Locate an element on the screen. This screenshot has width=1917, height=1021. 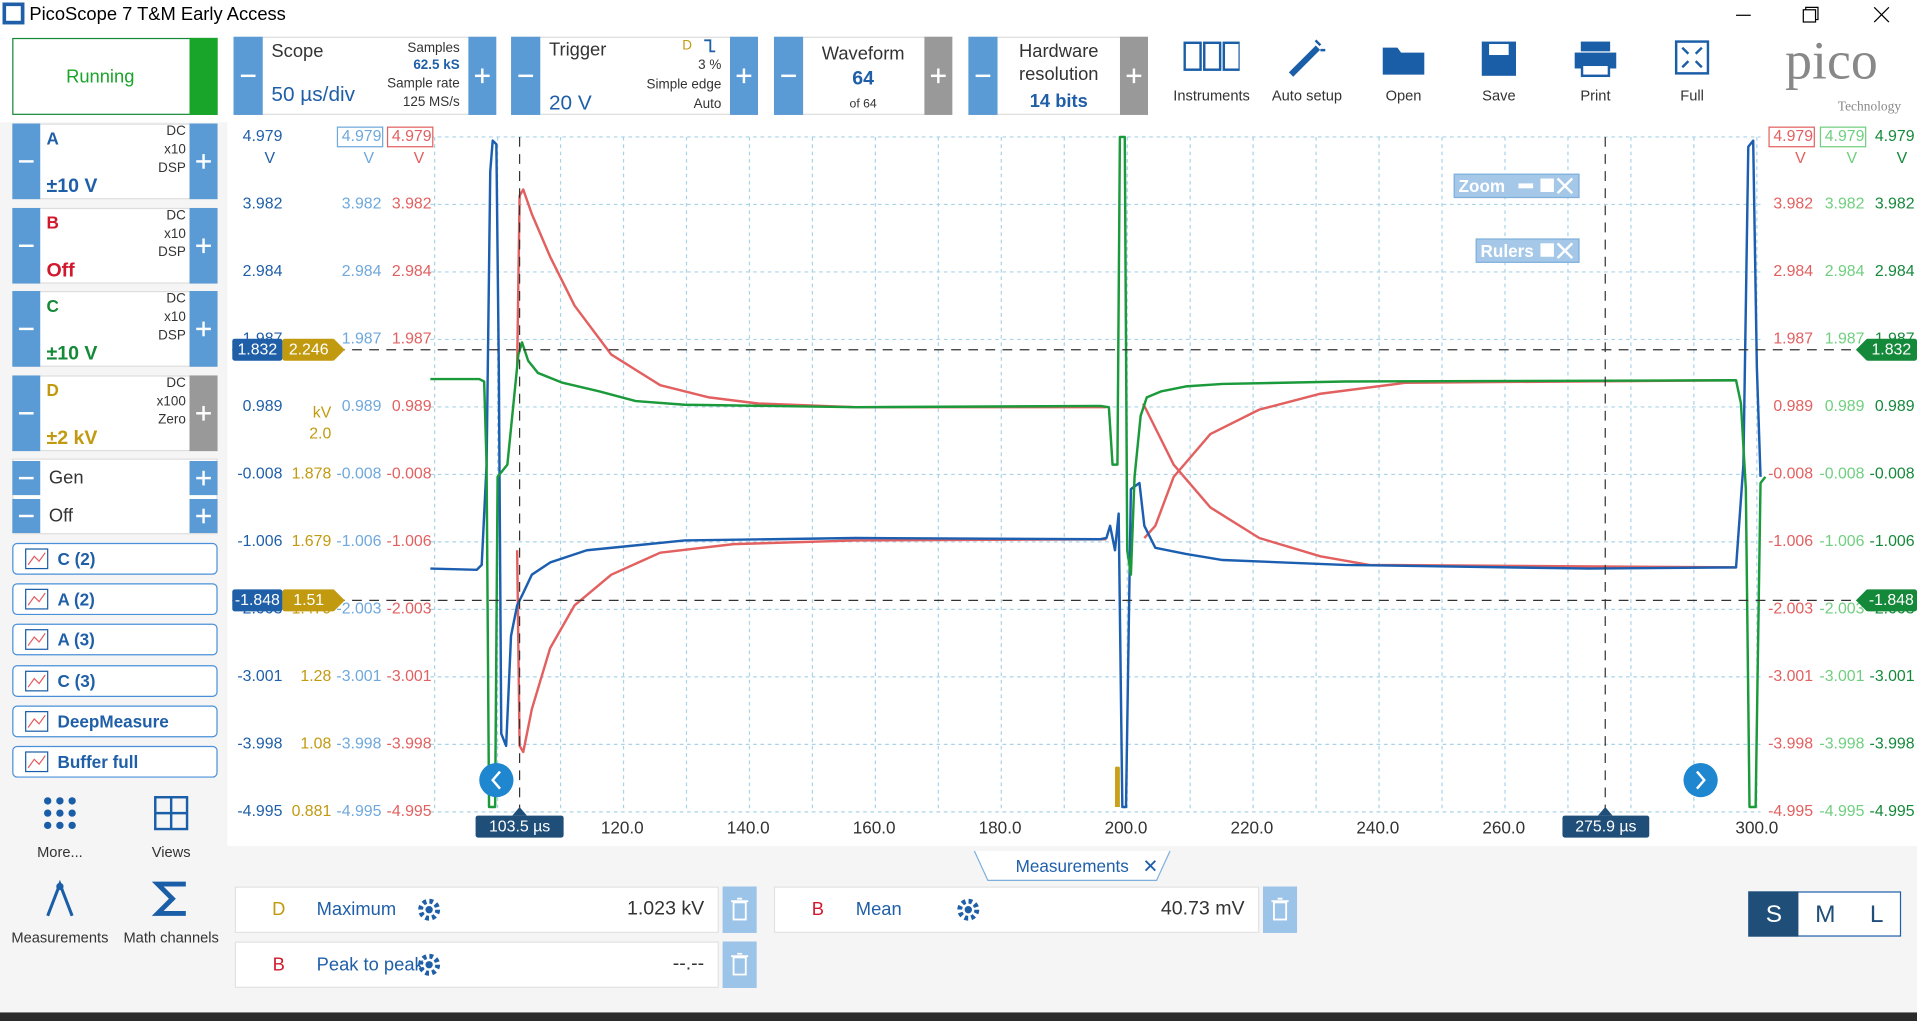
axis-label: 3.982 is located at coordinates (1895, 204).